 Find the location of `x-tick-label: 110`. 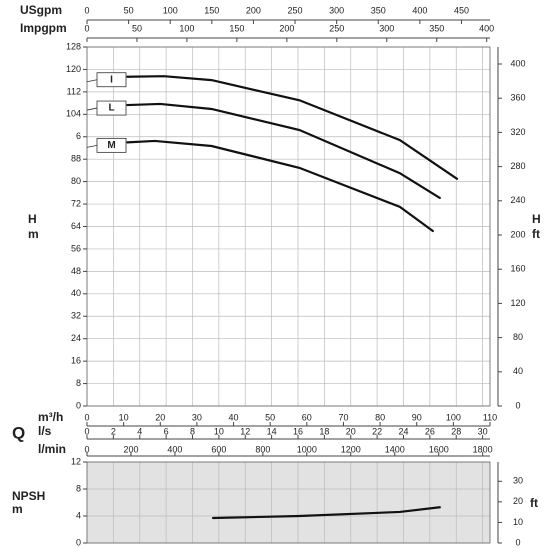

x-tick-label: 110 is located at coordinates (490, 417).